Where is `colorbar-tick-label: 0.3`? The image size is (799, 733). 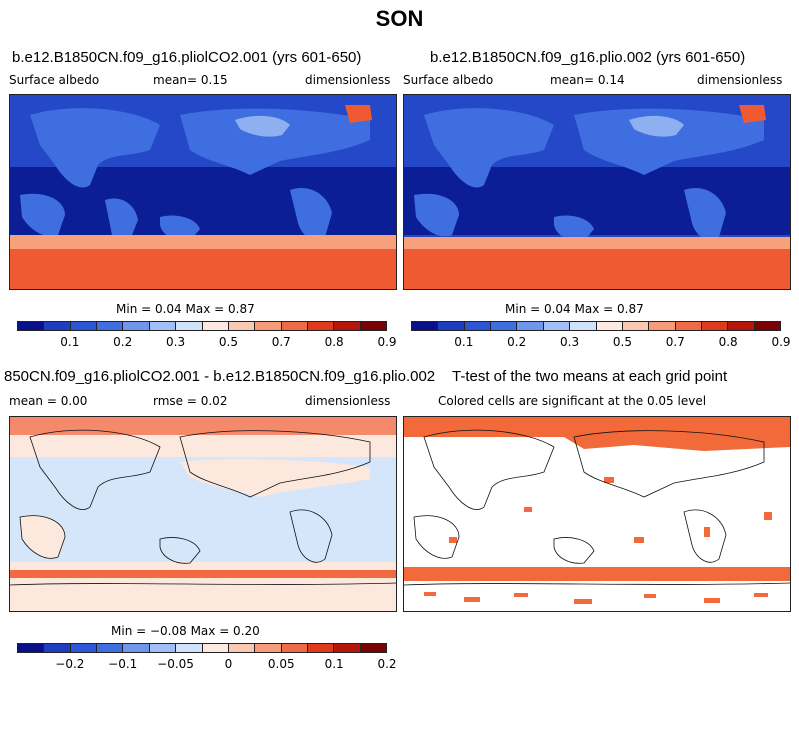
colorbar-tick-label: 0.3 is located at coordinates (176, 342).